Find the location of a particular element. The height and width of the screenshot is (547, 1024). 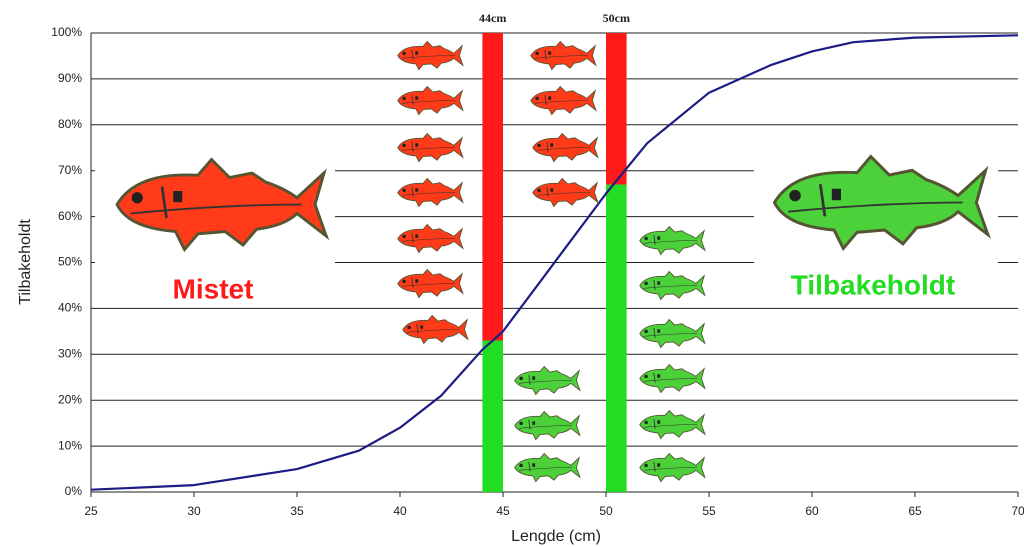

x-tick-label: 30 is located at coordinates (194, 511).